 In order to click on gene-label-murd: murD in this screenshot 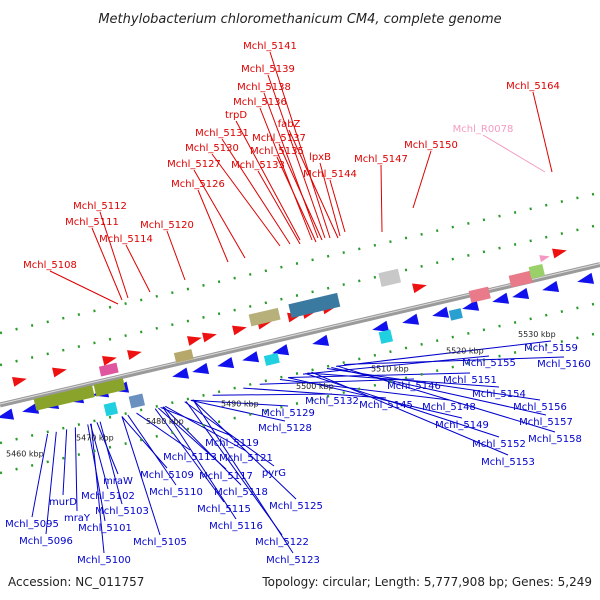, I will do `click(63, 502)`.